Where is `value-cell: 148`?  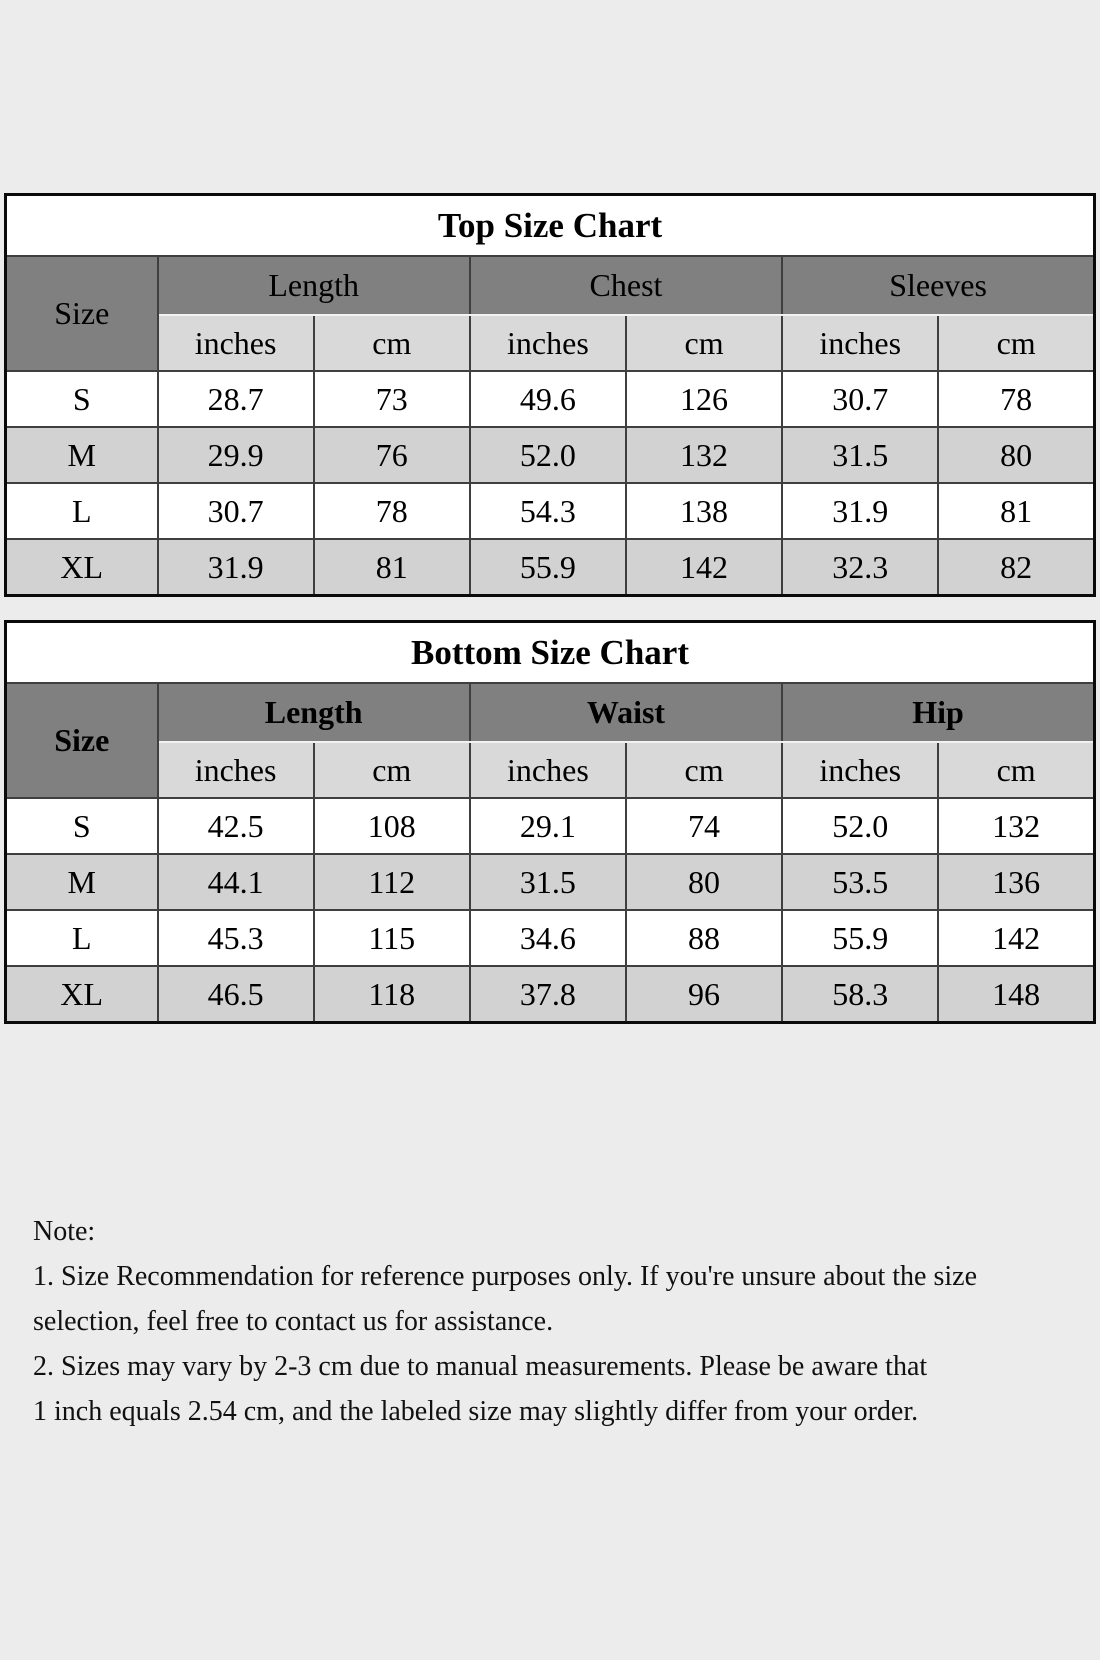
value-cell: 148 is located at coordinates (1016, 994).